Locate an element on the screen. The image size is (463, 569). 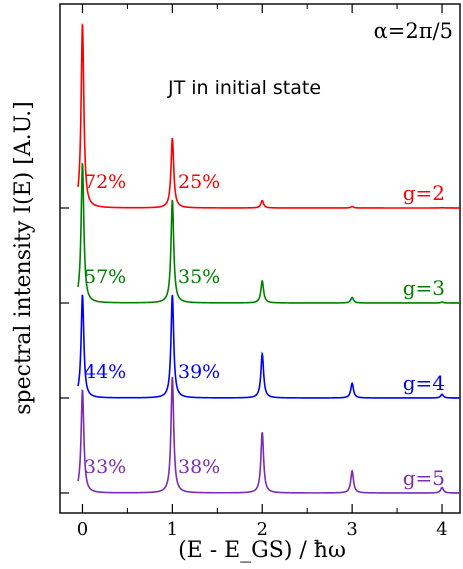
jt-annotation: JT in initial state is located at coordinates (244, 88).